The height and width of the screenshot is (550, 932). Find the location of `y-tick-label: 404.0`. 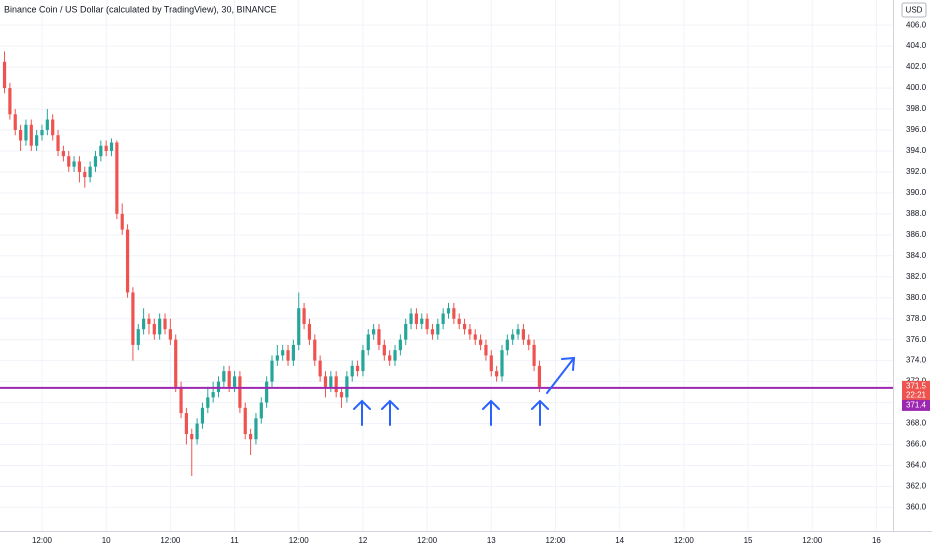

y-tick-label: 404.0 is located at coordinates (916, 45).